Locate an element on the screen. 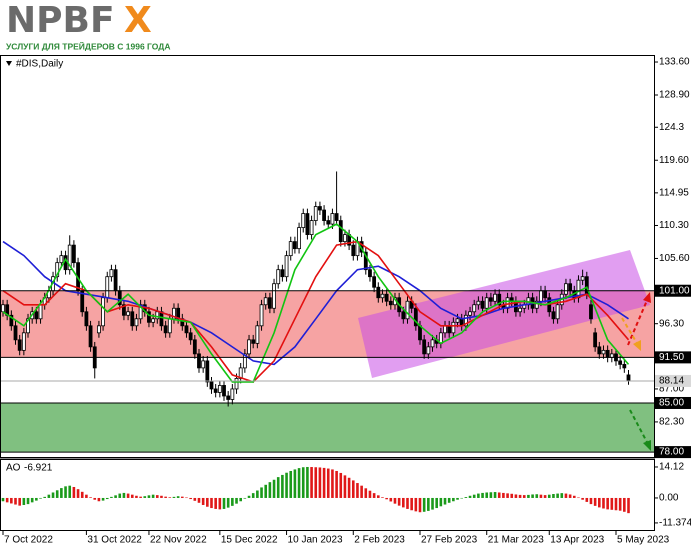 The width and height of the screenshot is (691, 549). x-tick-label: 10 Jan 2023 is located at coordinates (315, 540).